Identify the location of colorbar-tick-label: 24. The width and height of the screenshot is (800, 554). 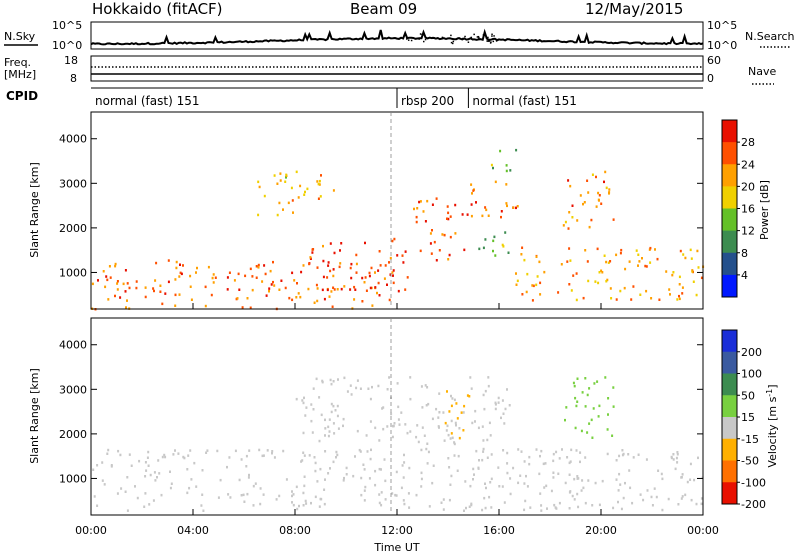
(748, 164).